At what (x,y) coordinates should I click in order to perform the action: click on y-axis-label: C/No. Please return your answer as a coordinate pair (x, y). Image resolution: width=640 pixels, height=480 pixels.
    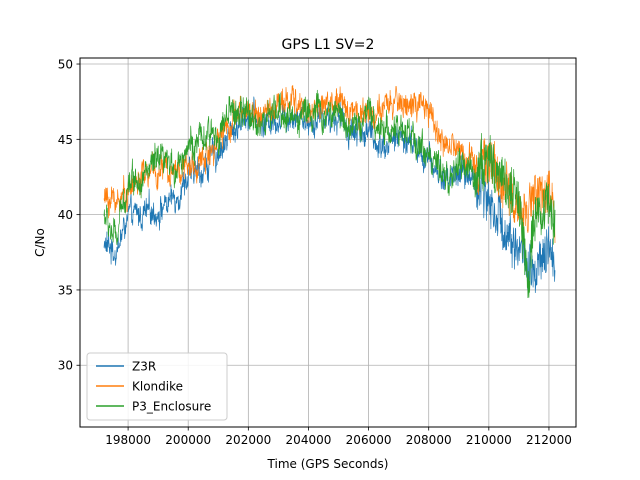
    Looking at the image, I should click on (40, 242).